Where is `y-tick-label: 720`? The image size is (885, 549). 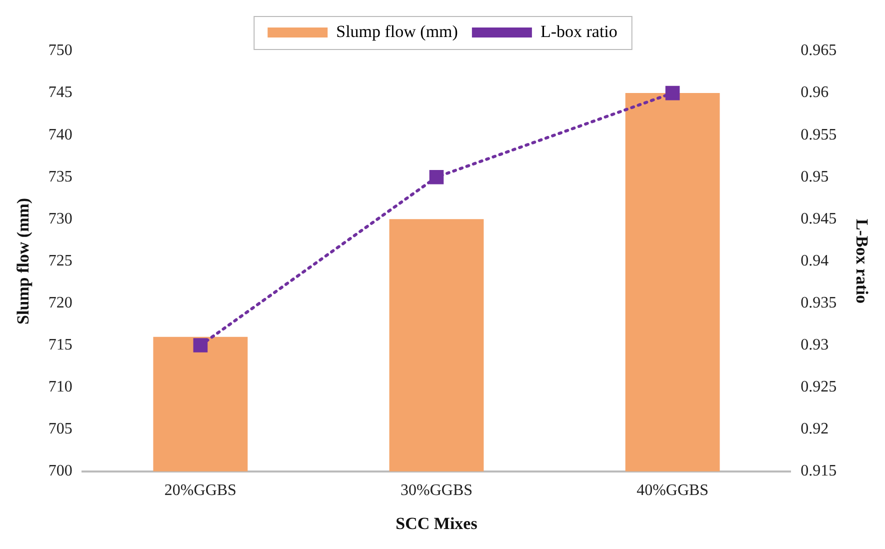
y-tick-label: 720 is located at coordinates (60, 303).